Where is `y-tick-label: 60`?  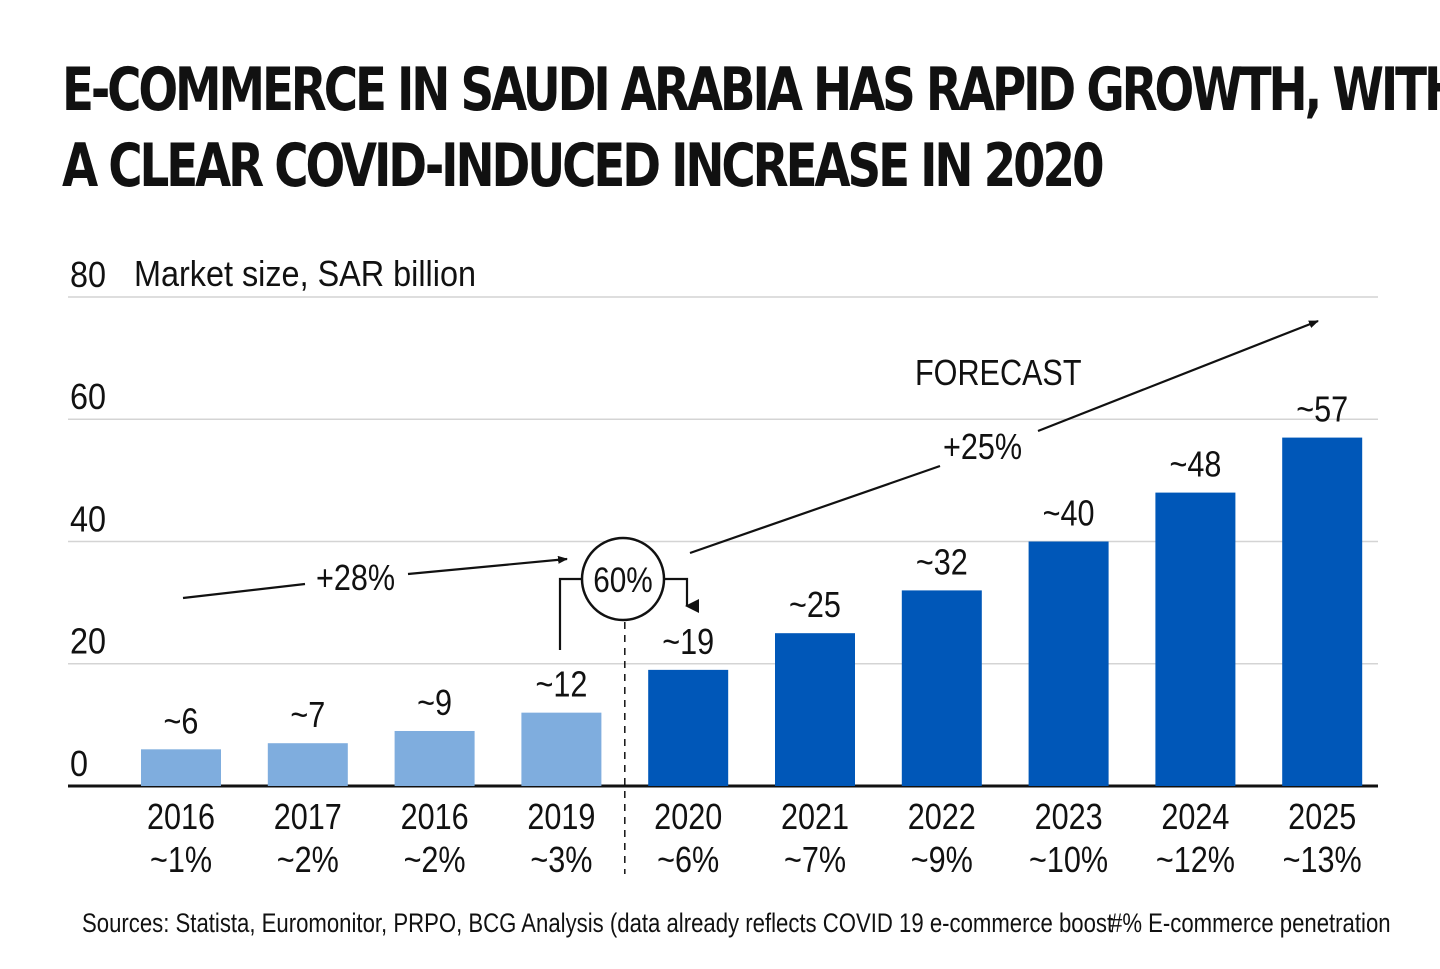
y-tick-label: 60 is located at coordinates (88, 398).